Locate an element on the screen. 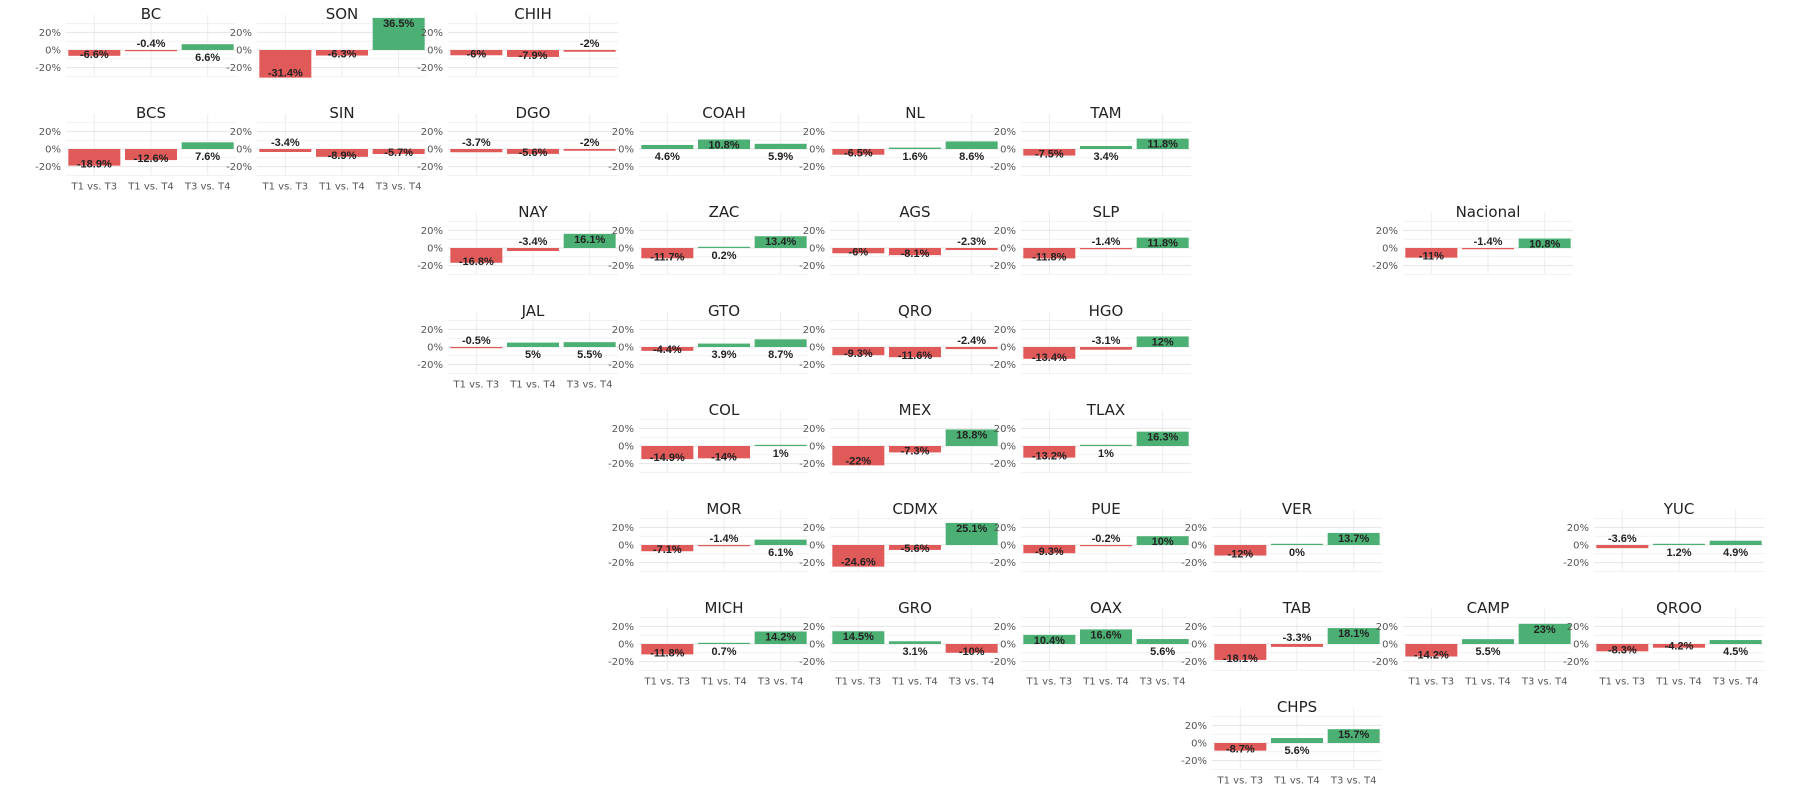  data-label: 11.8% is located at coordinates (1162, 244).